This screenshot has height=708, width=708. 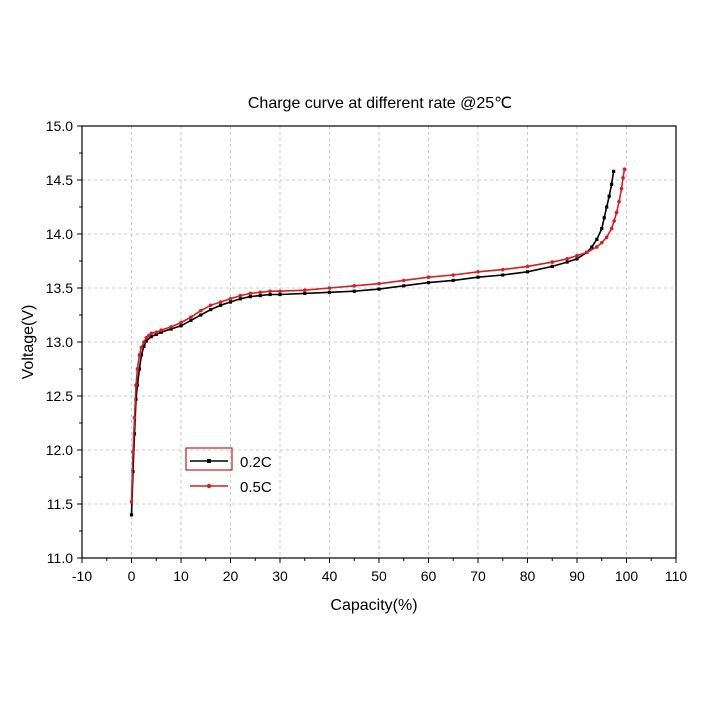 What do you see at coordinates (676, 576) in the screenshot?
I see `x-tick-label: 110` at bounding box center [676, 576].